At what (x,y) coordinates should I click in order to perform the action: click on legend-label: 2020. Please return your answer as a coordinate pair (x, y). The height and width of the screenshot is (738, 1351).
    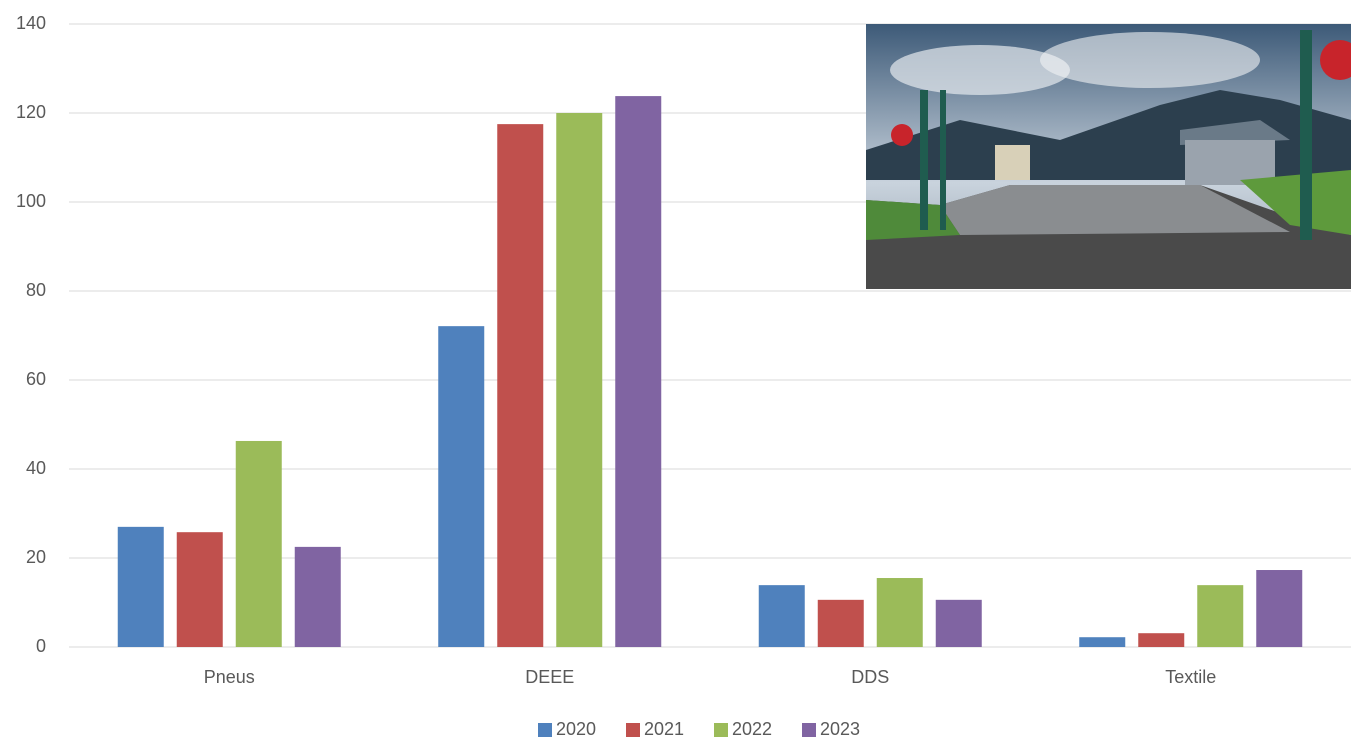
    Looking at the image, I should click on (576, 728).